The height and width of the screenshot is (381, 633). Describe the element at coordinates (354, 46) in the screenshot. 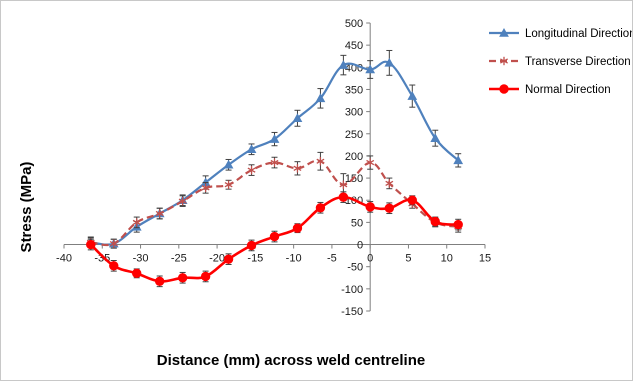

I see `y-tick-label: 450` at that location.